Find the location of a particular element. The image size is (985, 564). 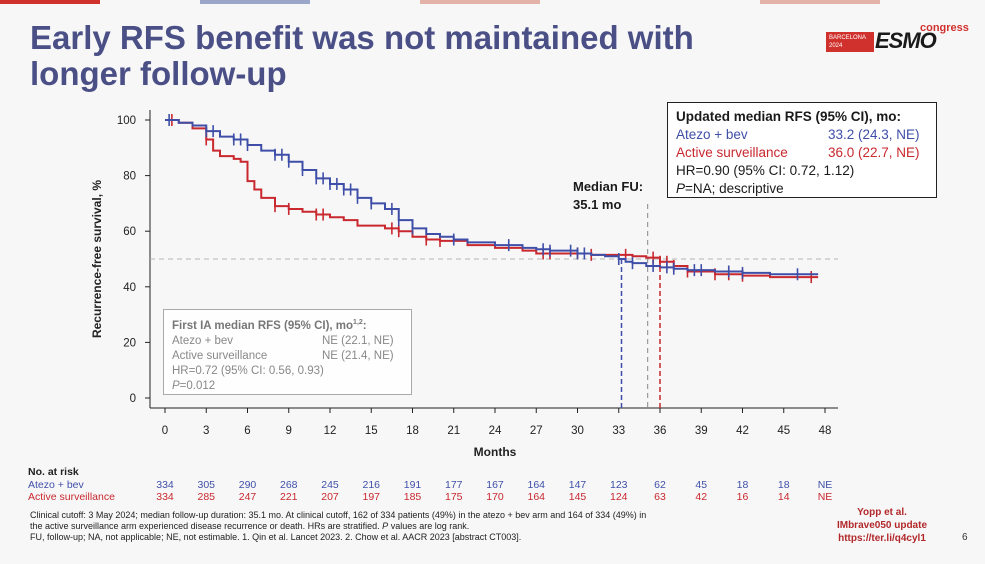

risk-value: 14 is located at coordinates (783, 497).